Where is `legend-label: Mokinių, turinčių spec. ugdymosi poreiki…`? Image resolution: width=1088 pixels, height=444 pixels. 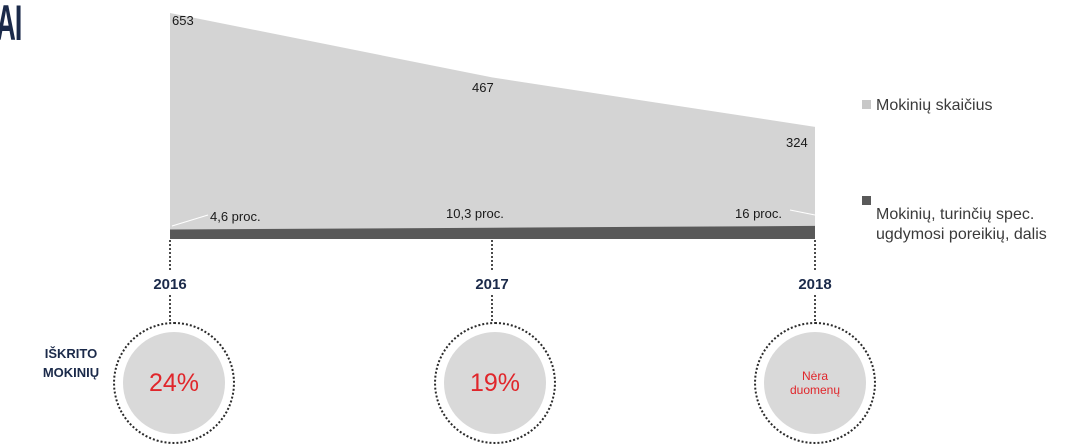 legend-label: Mokinių, turinčių spec. ugdymosi poreiki… is located at coordinates (961, 224).